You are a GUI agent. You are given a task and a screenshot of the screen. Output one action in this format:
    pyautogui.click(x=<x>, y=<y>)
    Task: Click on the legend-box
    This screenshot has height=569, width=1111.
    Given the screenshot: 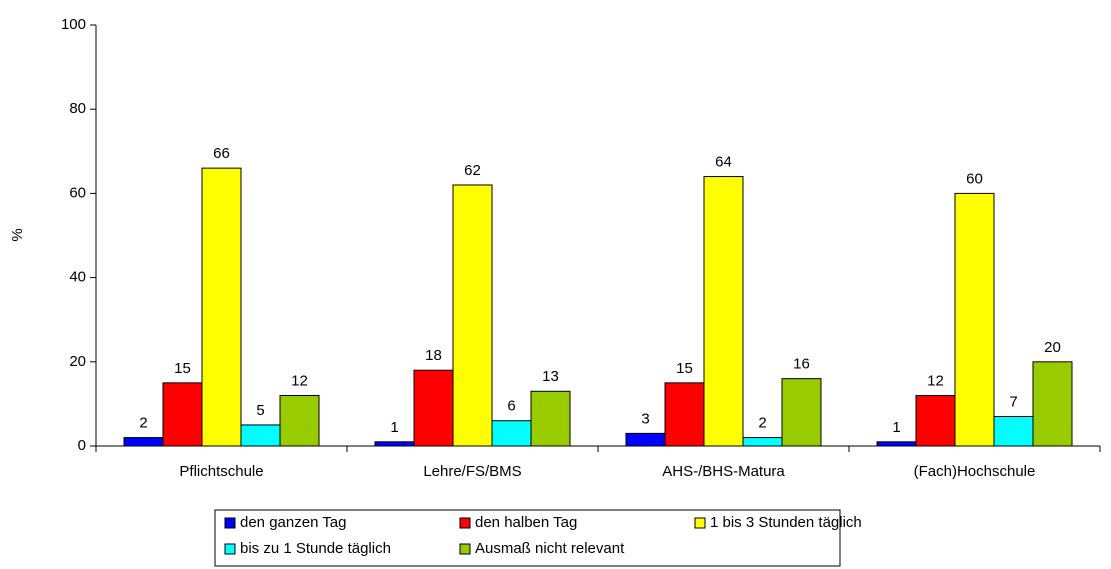 What is the action you would take?
    pyautogui.click(x=527, y=538)
    